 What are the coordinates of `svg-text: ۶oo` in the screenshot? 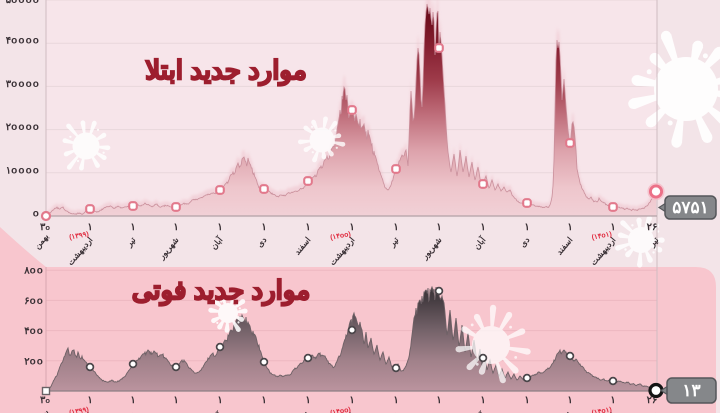 It's located at (34, 301).